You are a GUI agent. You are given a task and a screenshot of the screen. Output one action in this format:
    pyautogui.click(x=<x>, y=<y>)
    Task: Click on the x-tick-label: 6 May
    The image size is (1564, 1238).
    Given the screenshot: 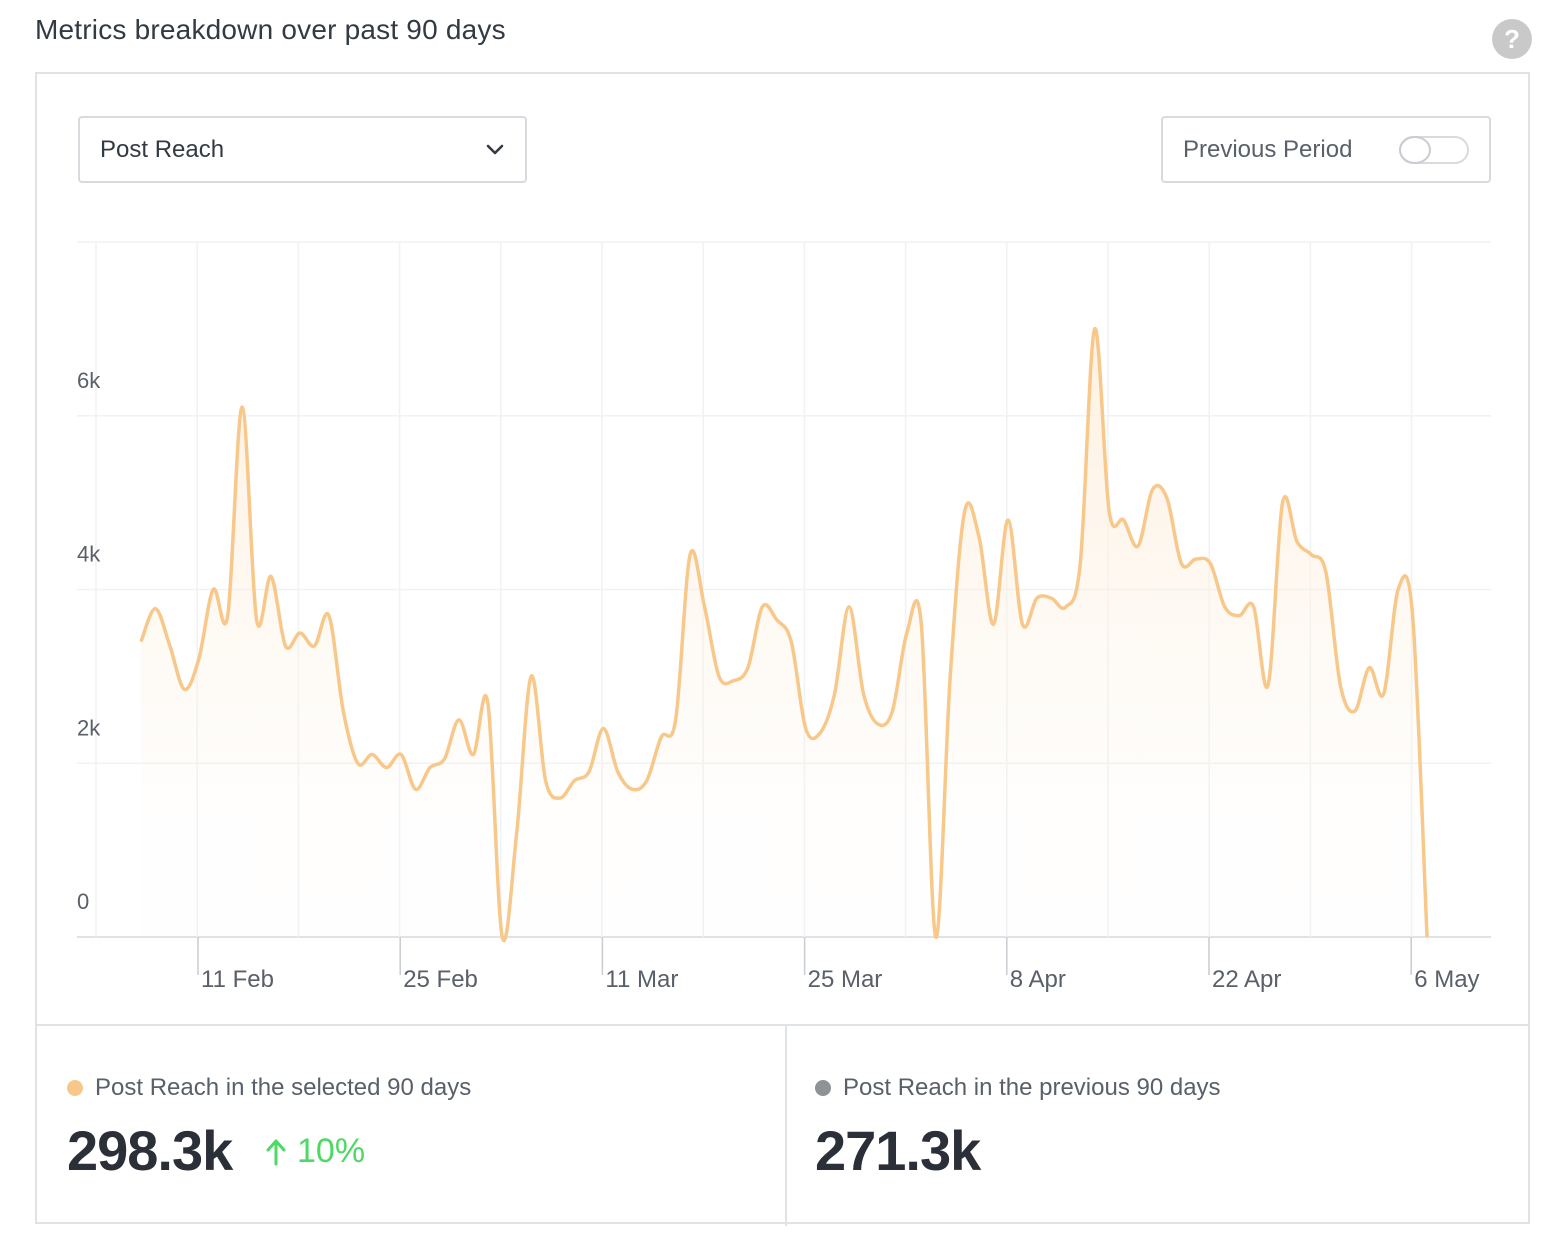 What is the action you would take?
    pyautogui.click(x=1446, y=979)
    